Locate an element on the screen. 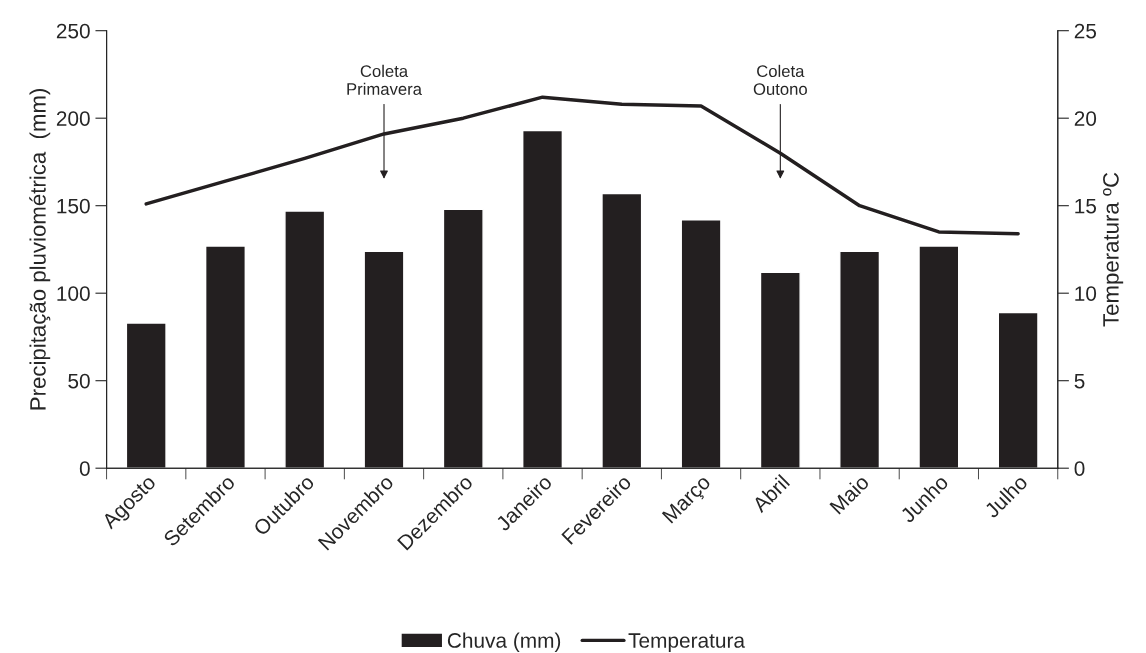  y-tick-label: 0 is located at coordinates (84, 468).